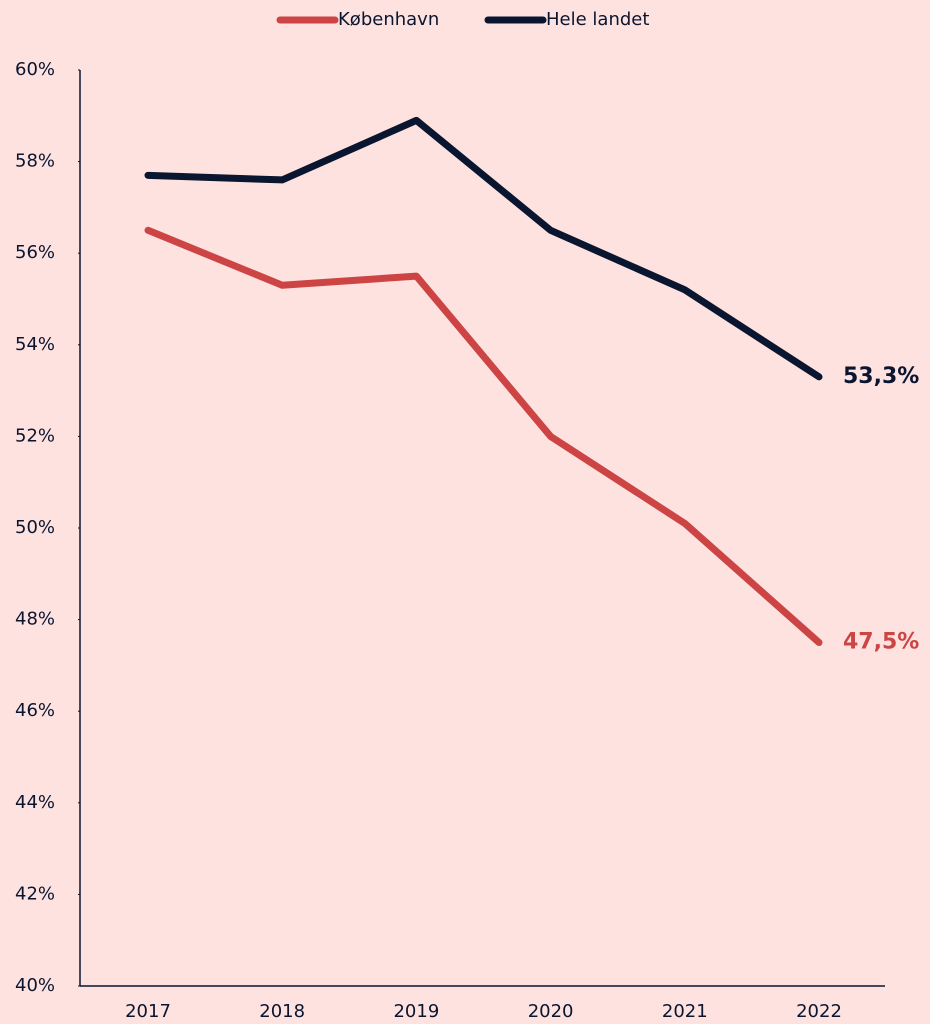  Describe the element at coordinates (35, 710) in the screenshot. I see `y-tick-label: 46%` at that location.